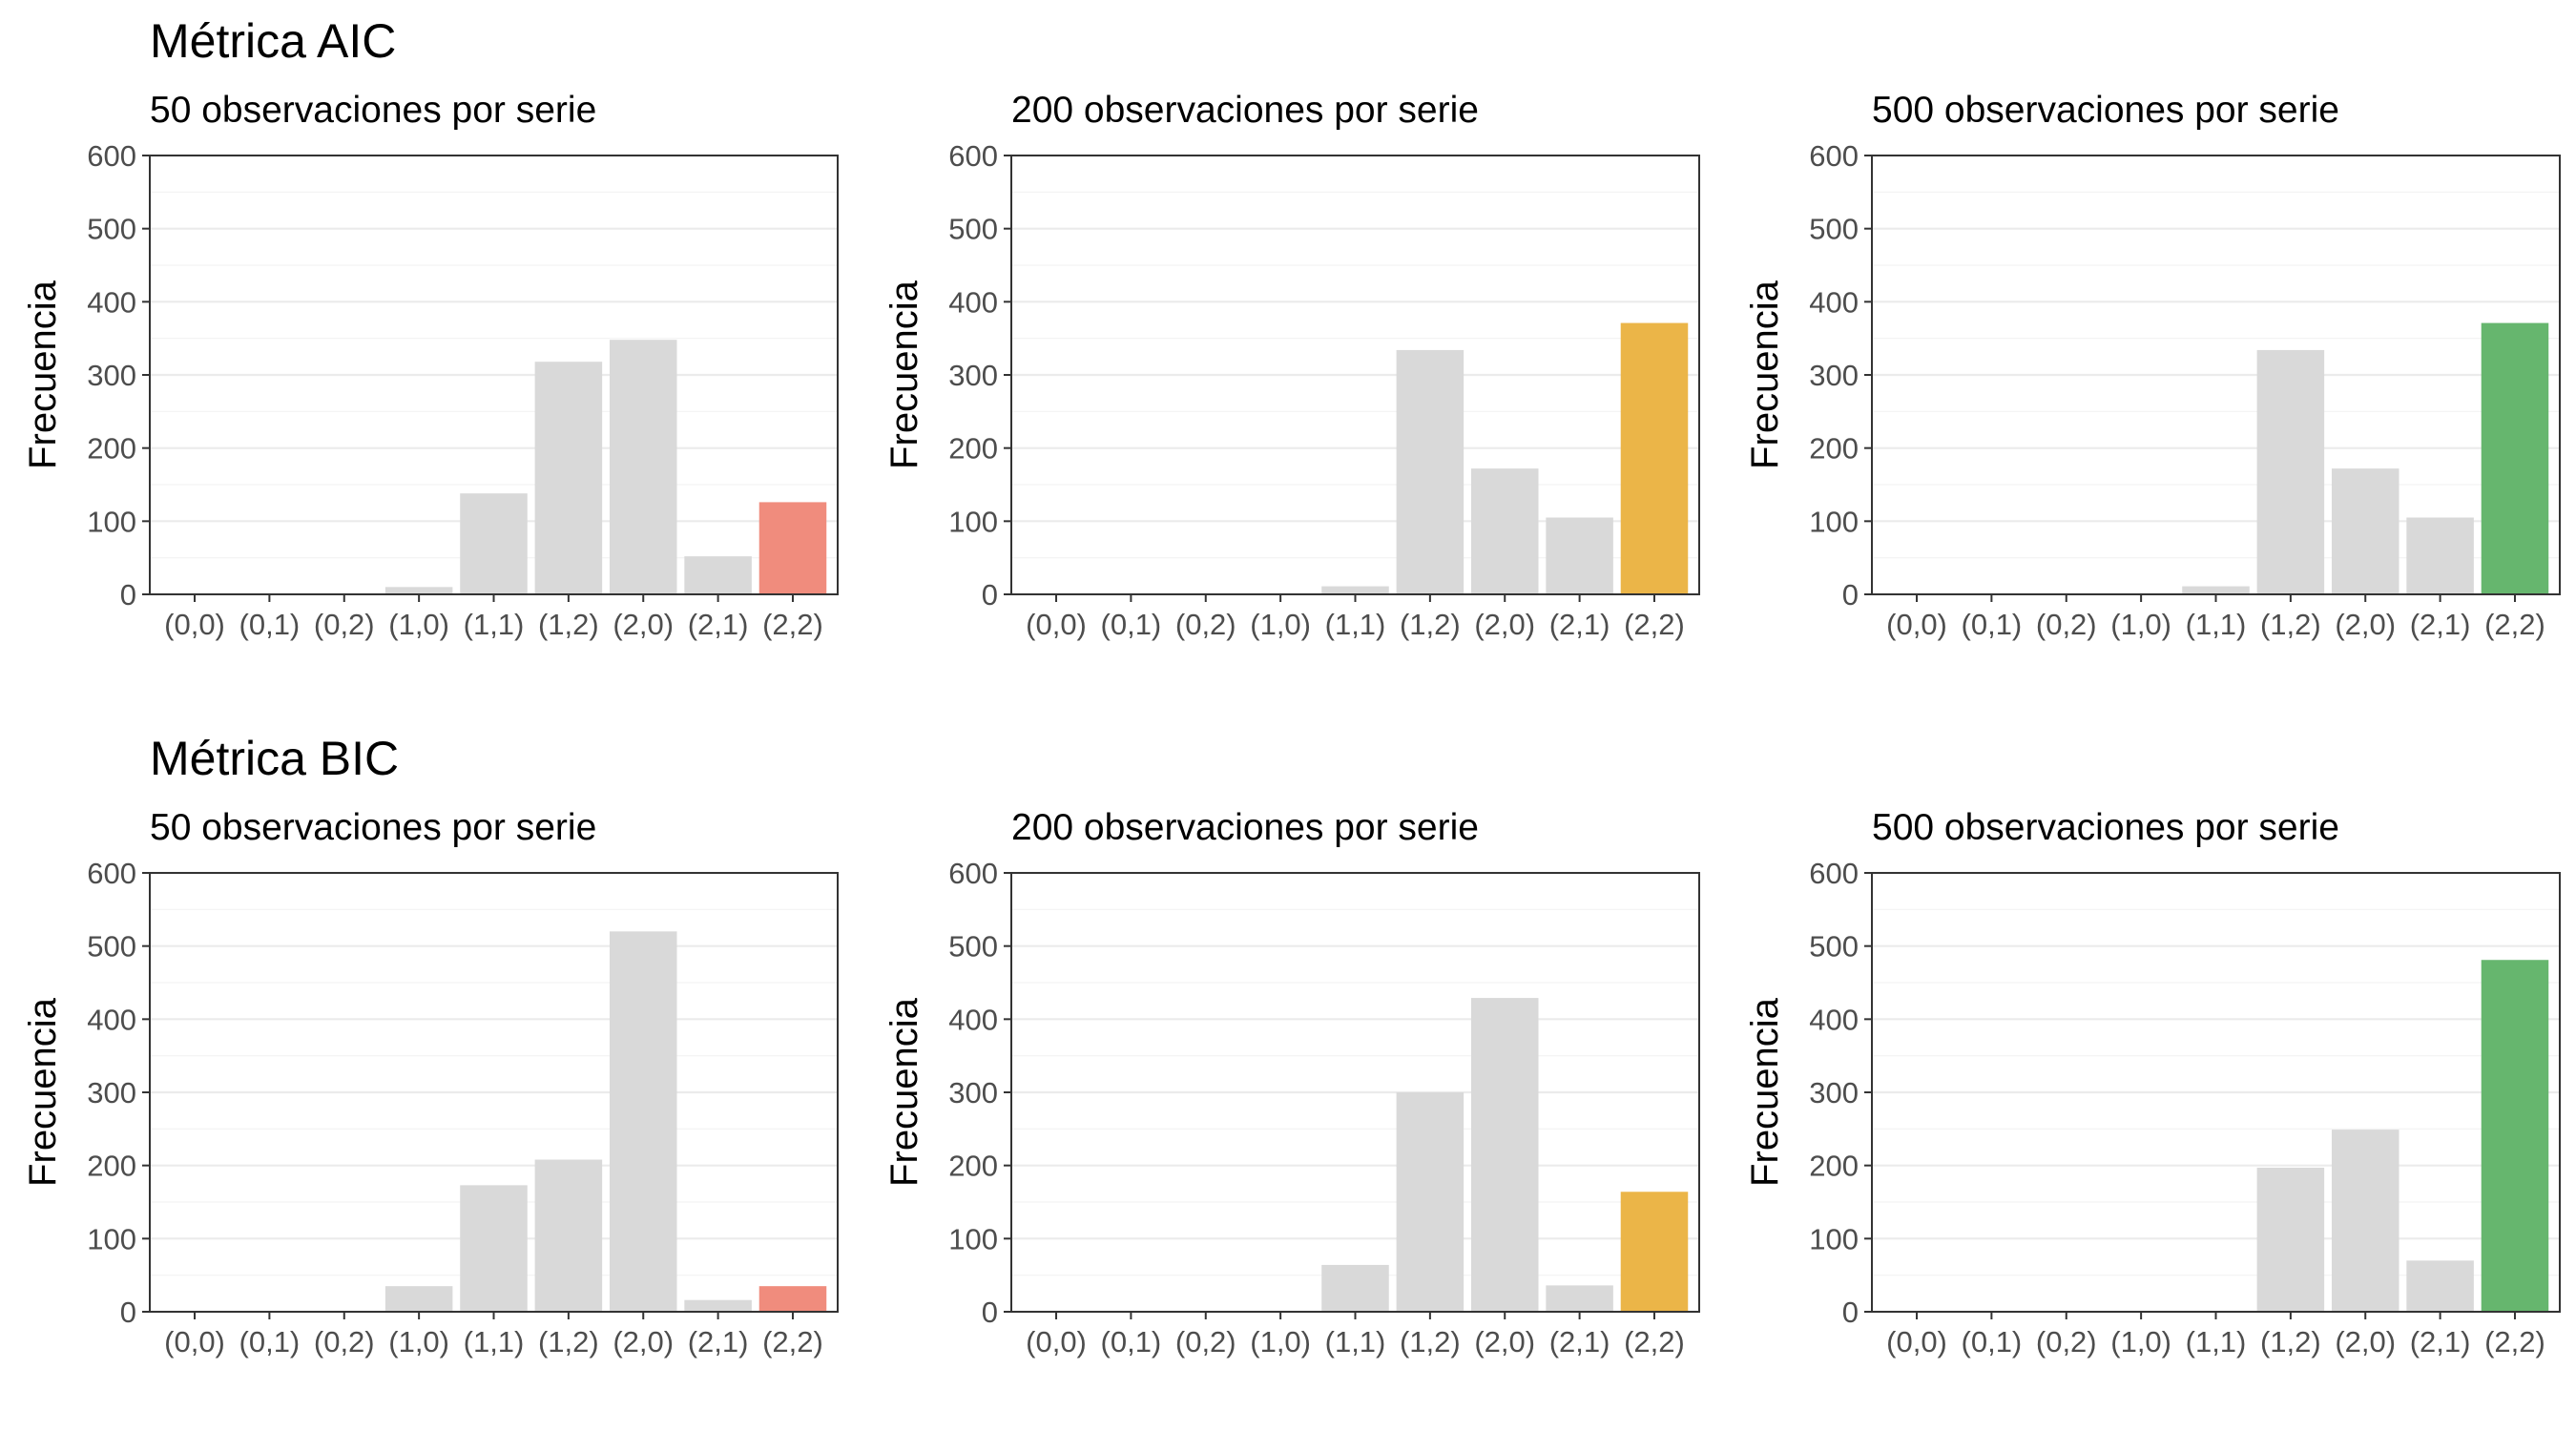 This screenshot has height=1431, width=2576. I want to click on panel-subtitle: 50 observaciones por serie, so click(373, 110).